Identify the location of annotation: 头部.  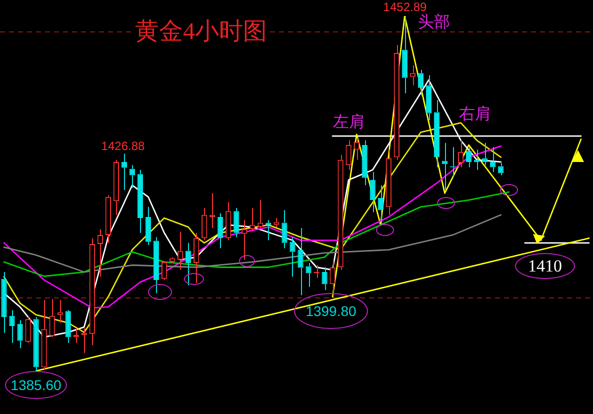
(434, 22).